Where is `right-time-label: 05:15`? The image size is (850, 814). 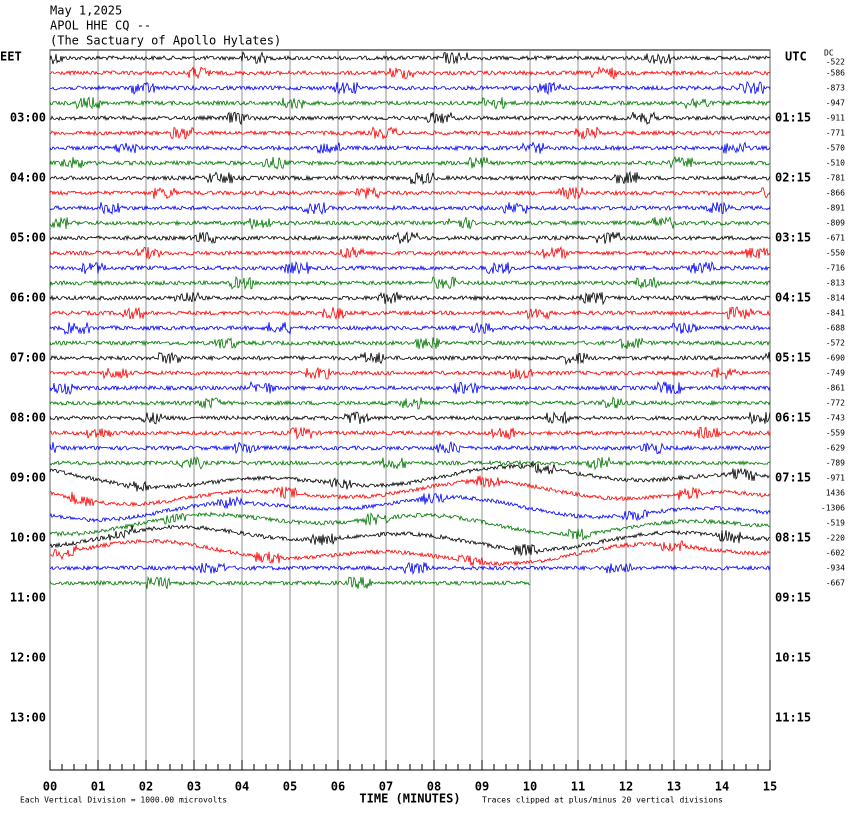
right-time-label: 05:15 is located at coordinates (793, 358).